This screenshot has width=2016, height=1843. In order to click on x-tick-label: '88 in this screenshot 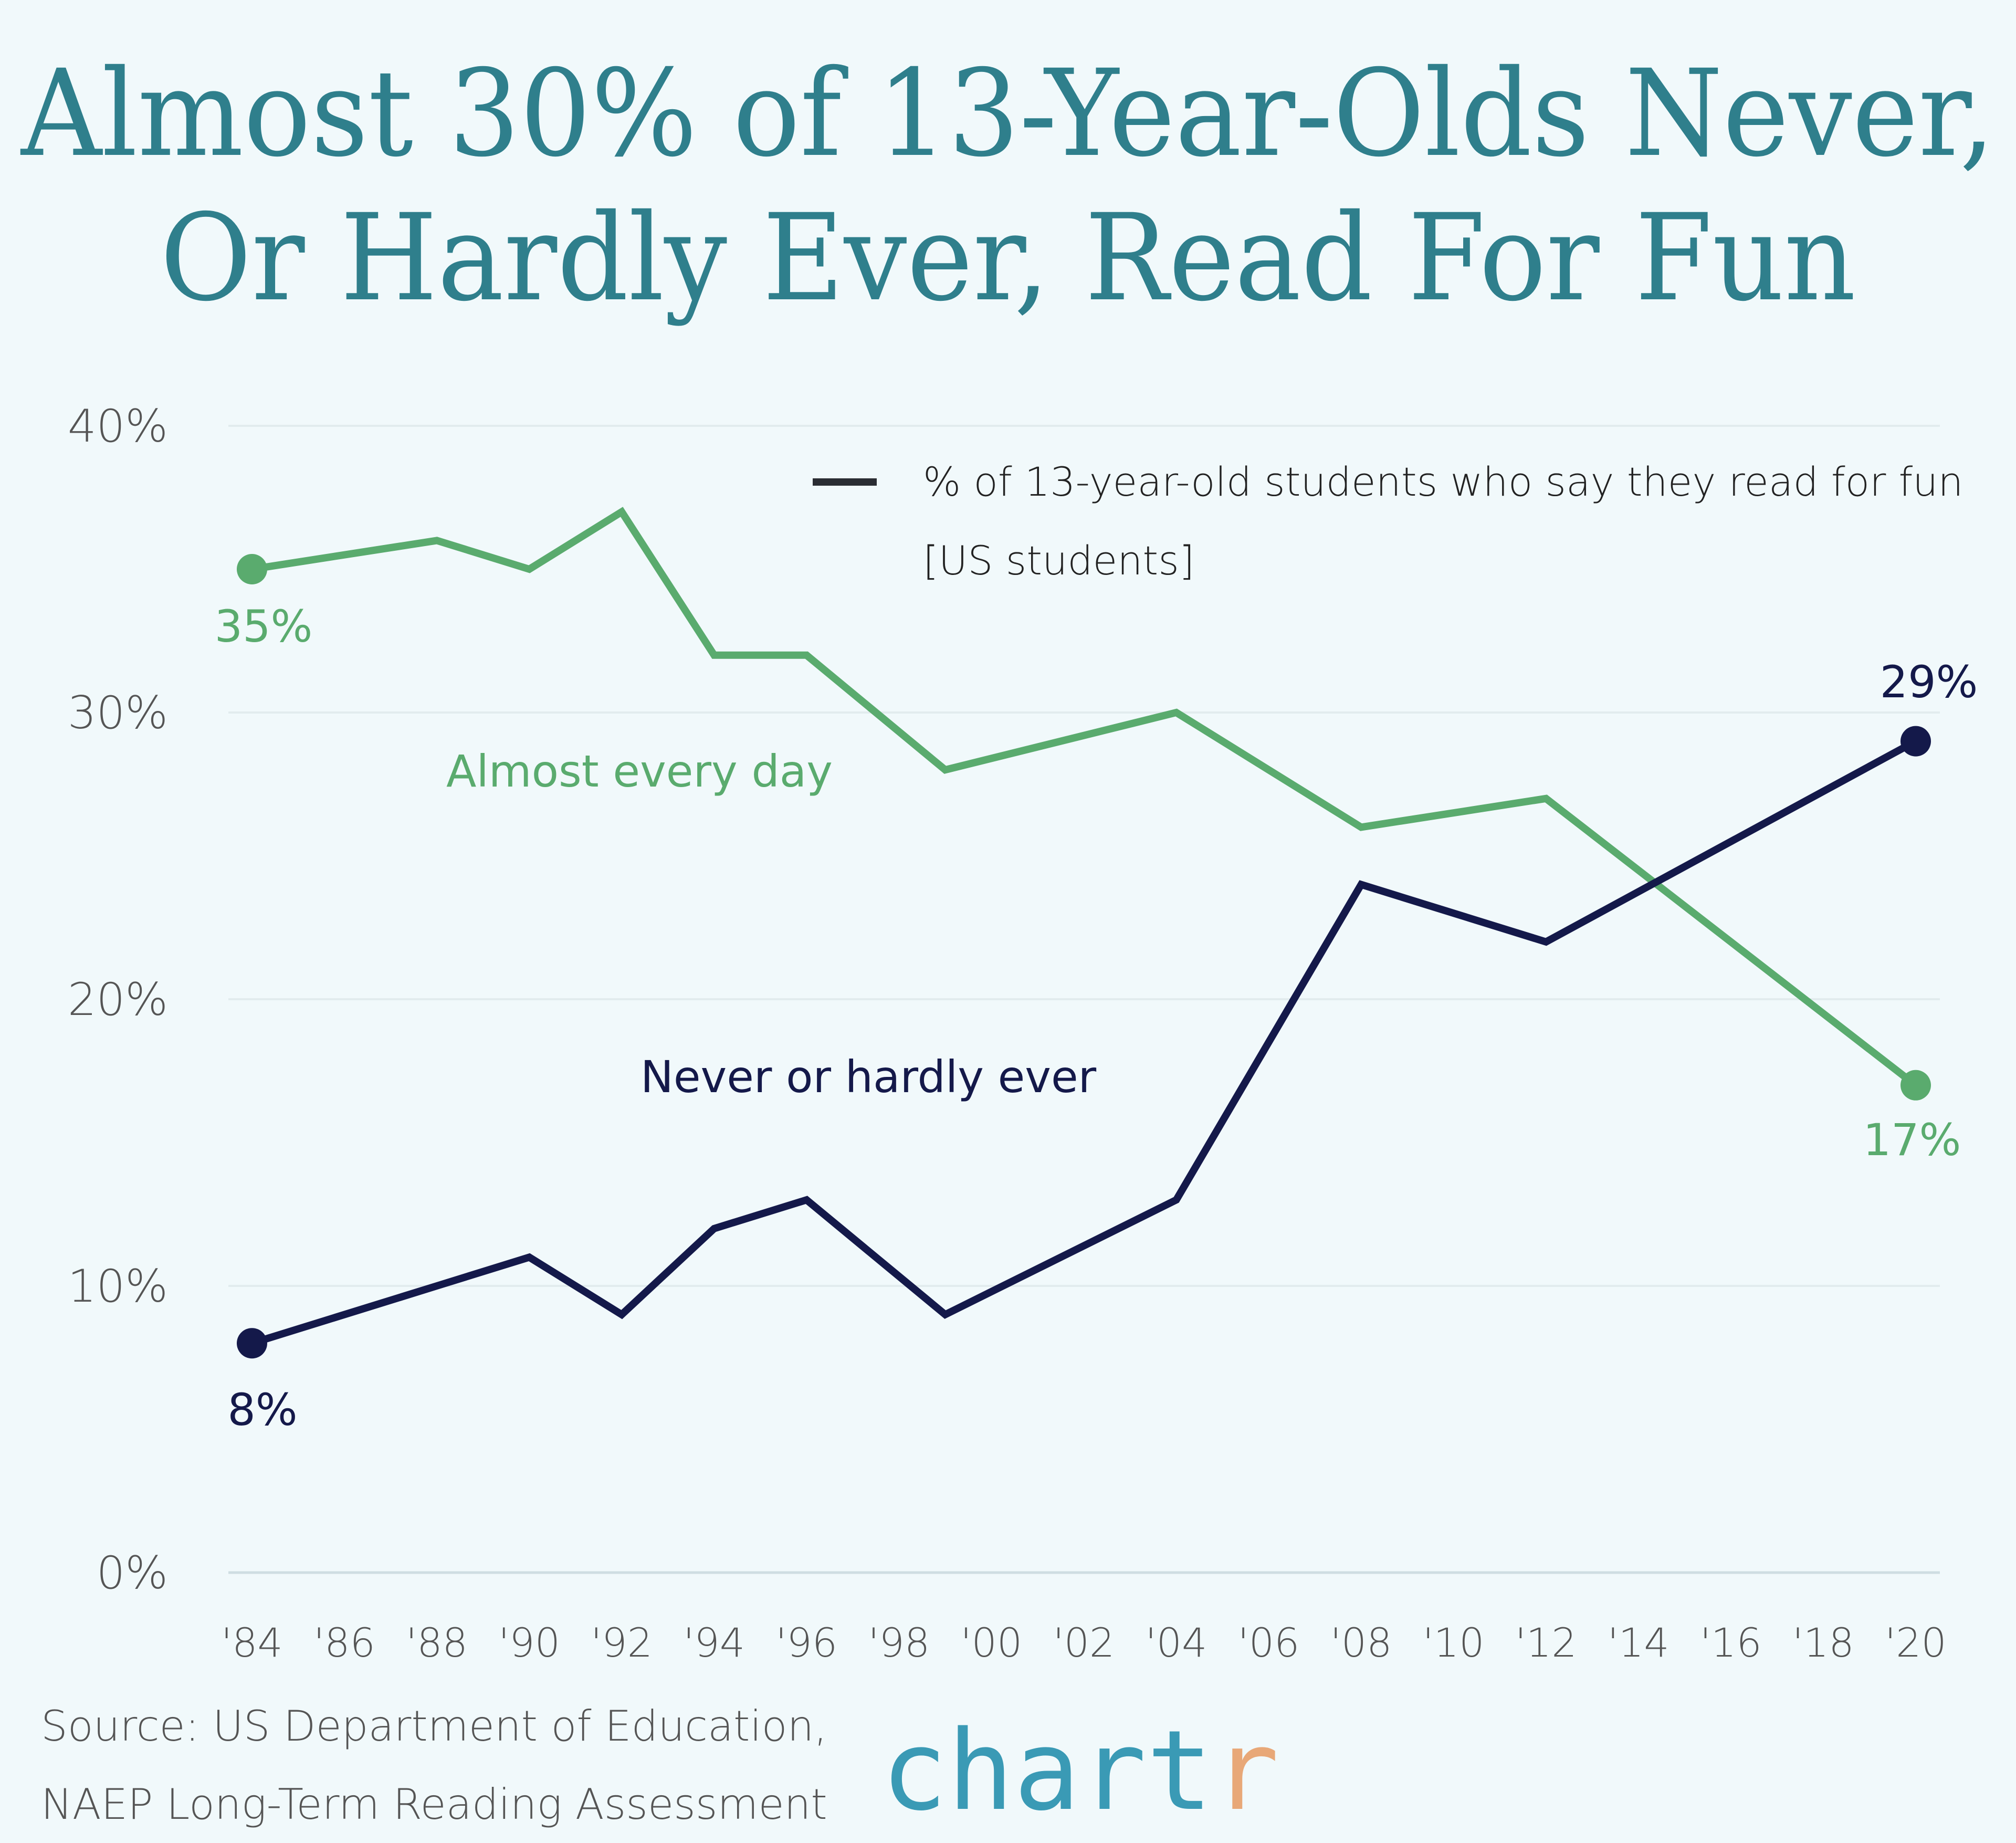, I will do `click(437, 1642)`.